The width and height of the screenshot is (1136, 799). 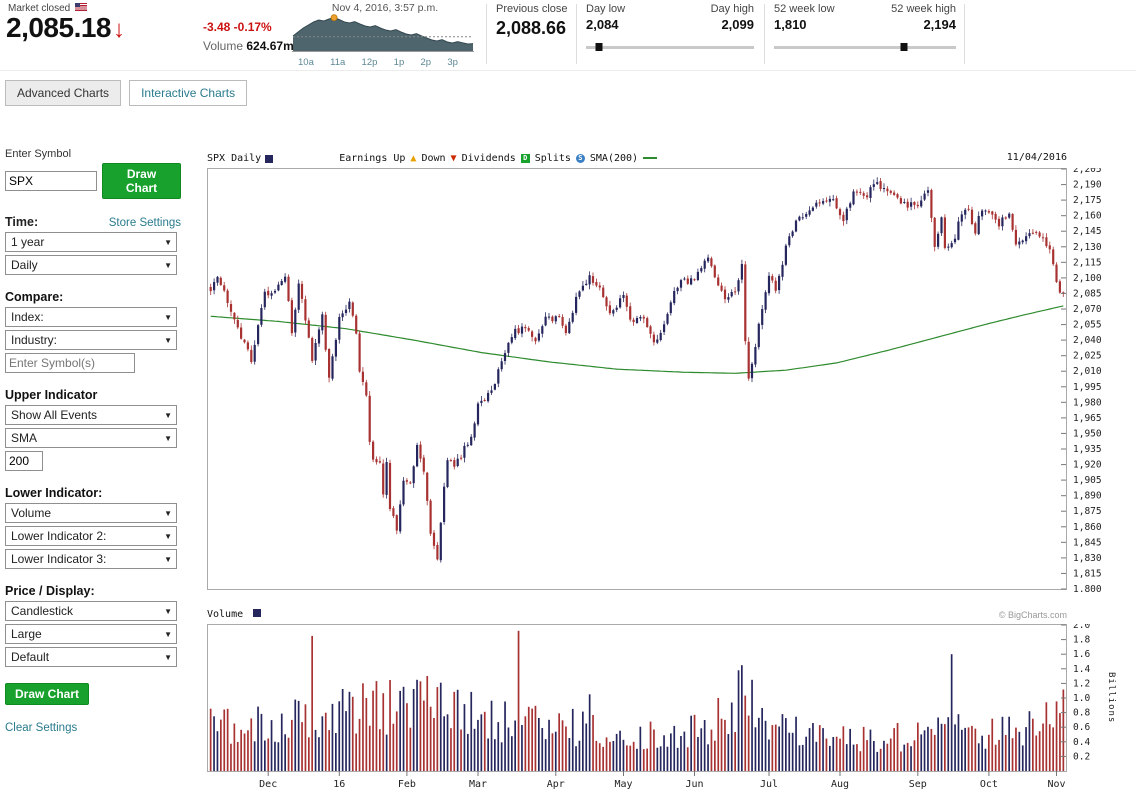 I want to click on previous-close-block: Previous close 2,088.66, so click(x=532, y=21).